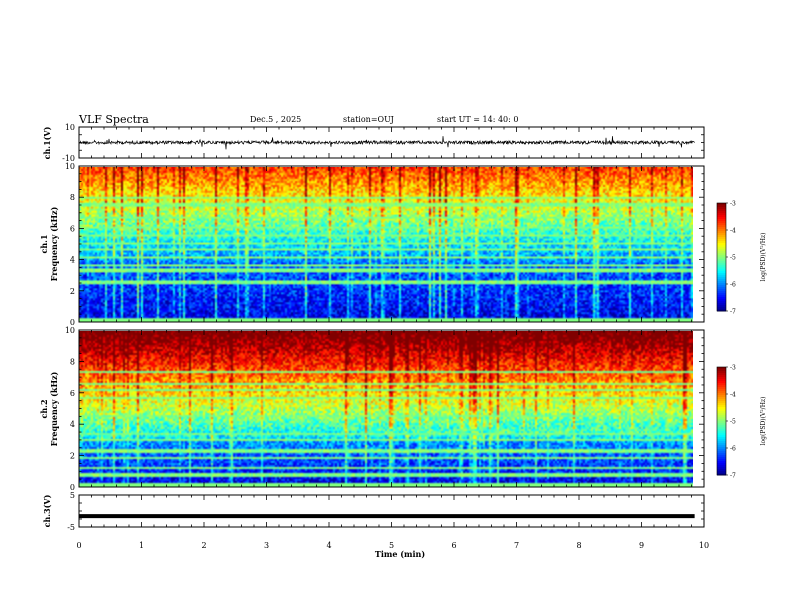  Describe the element at coordinates (54, 408) in the screenshot. I see `ch2-spec-ylabel: Frequency (kHz)` at that location.